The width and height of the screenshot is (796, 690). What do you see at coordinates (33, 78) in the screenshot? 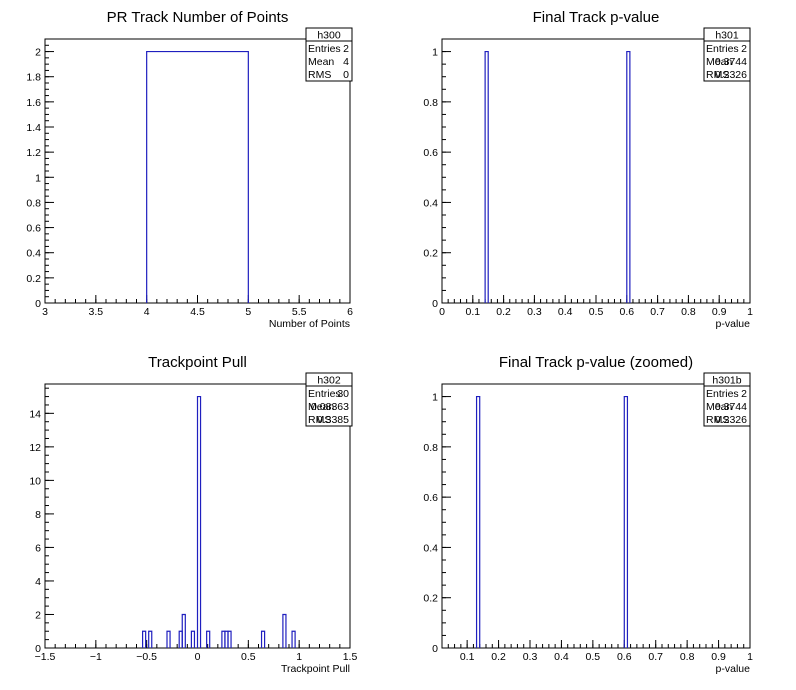
I see `y-tick-label: 1.8` at bounding box center [33, 78].